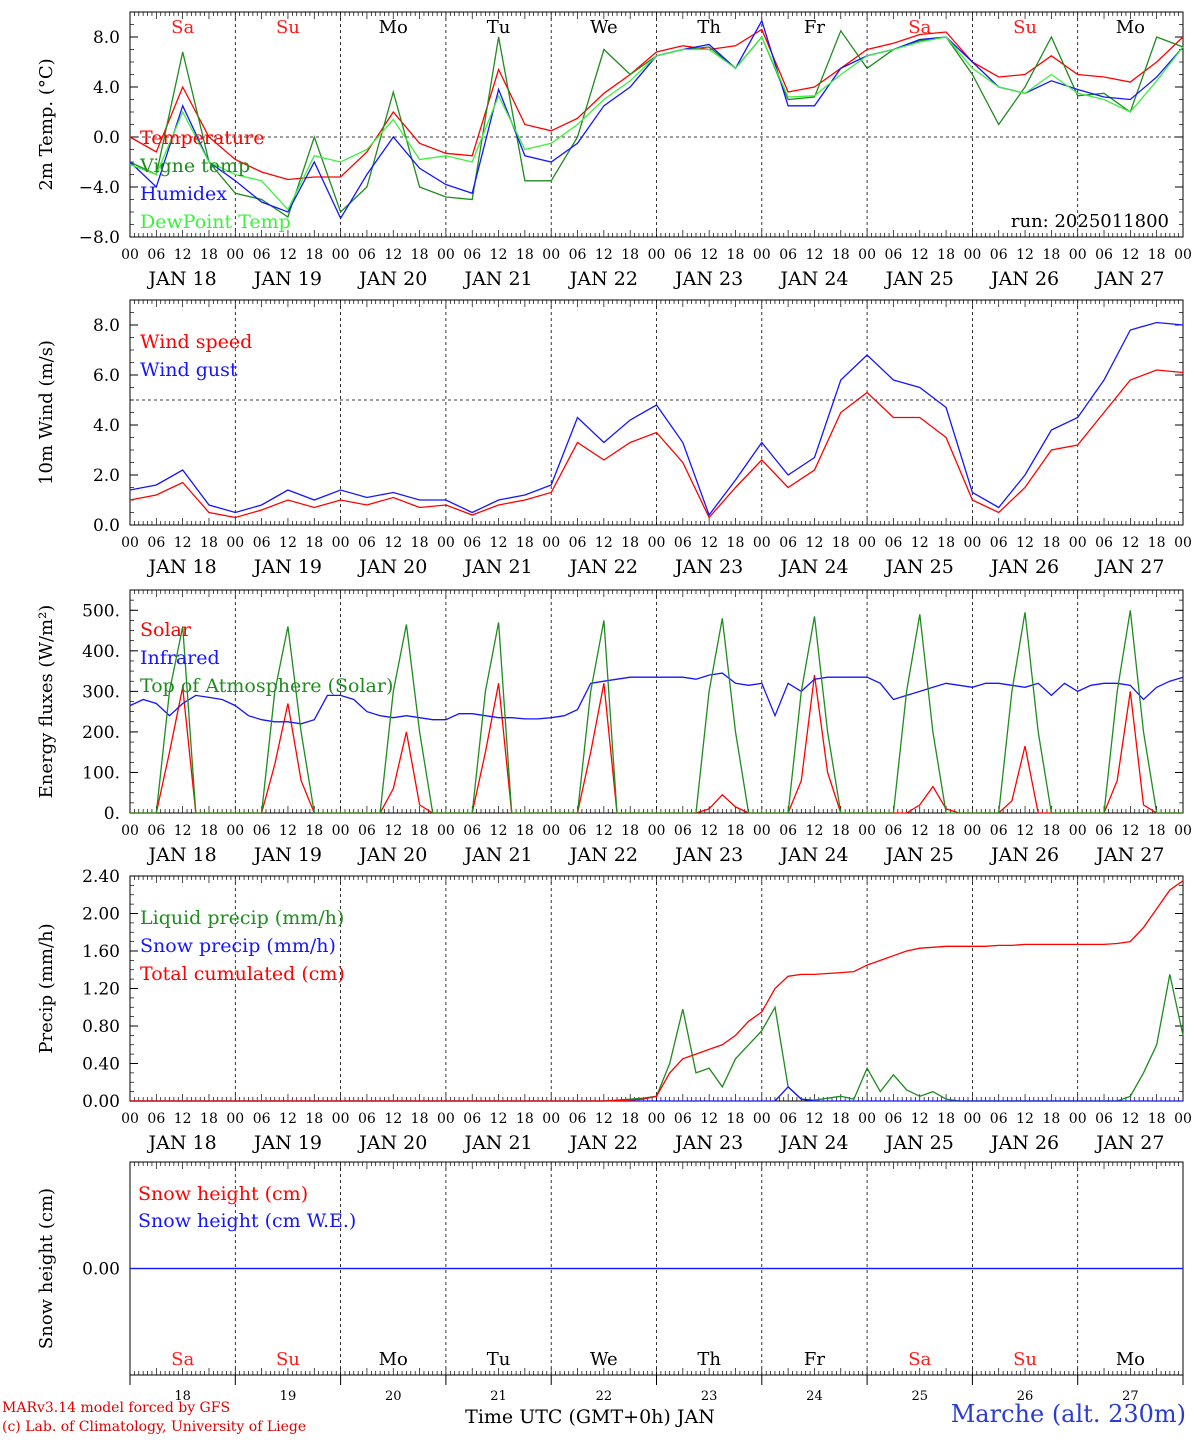 This screenshot has height=1440, width=1194. I want to click on day-number-label: 24, so click(814, 1396).